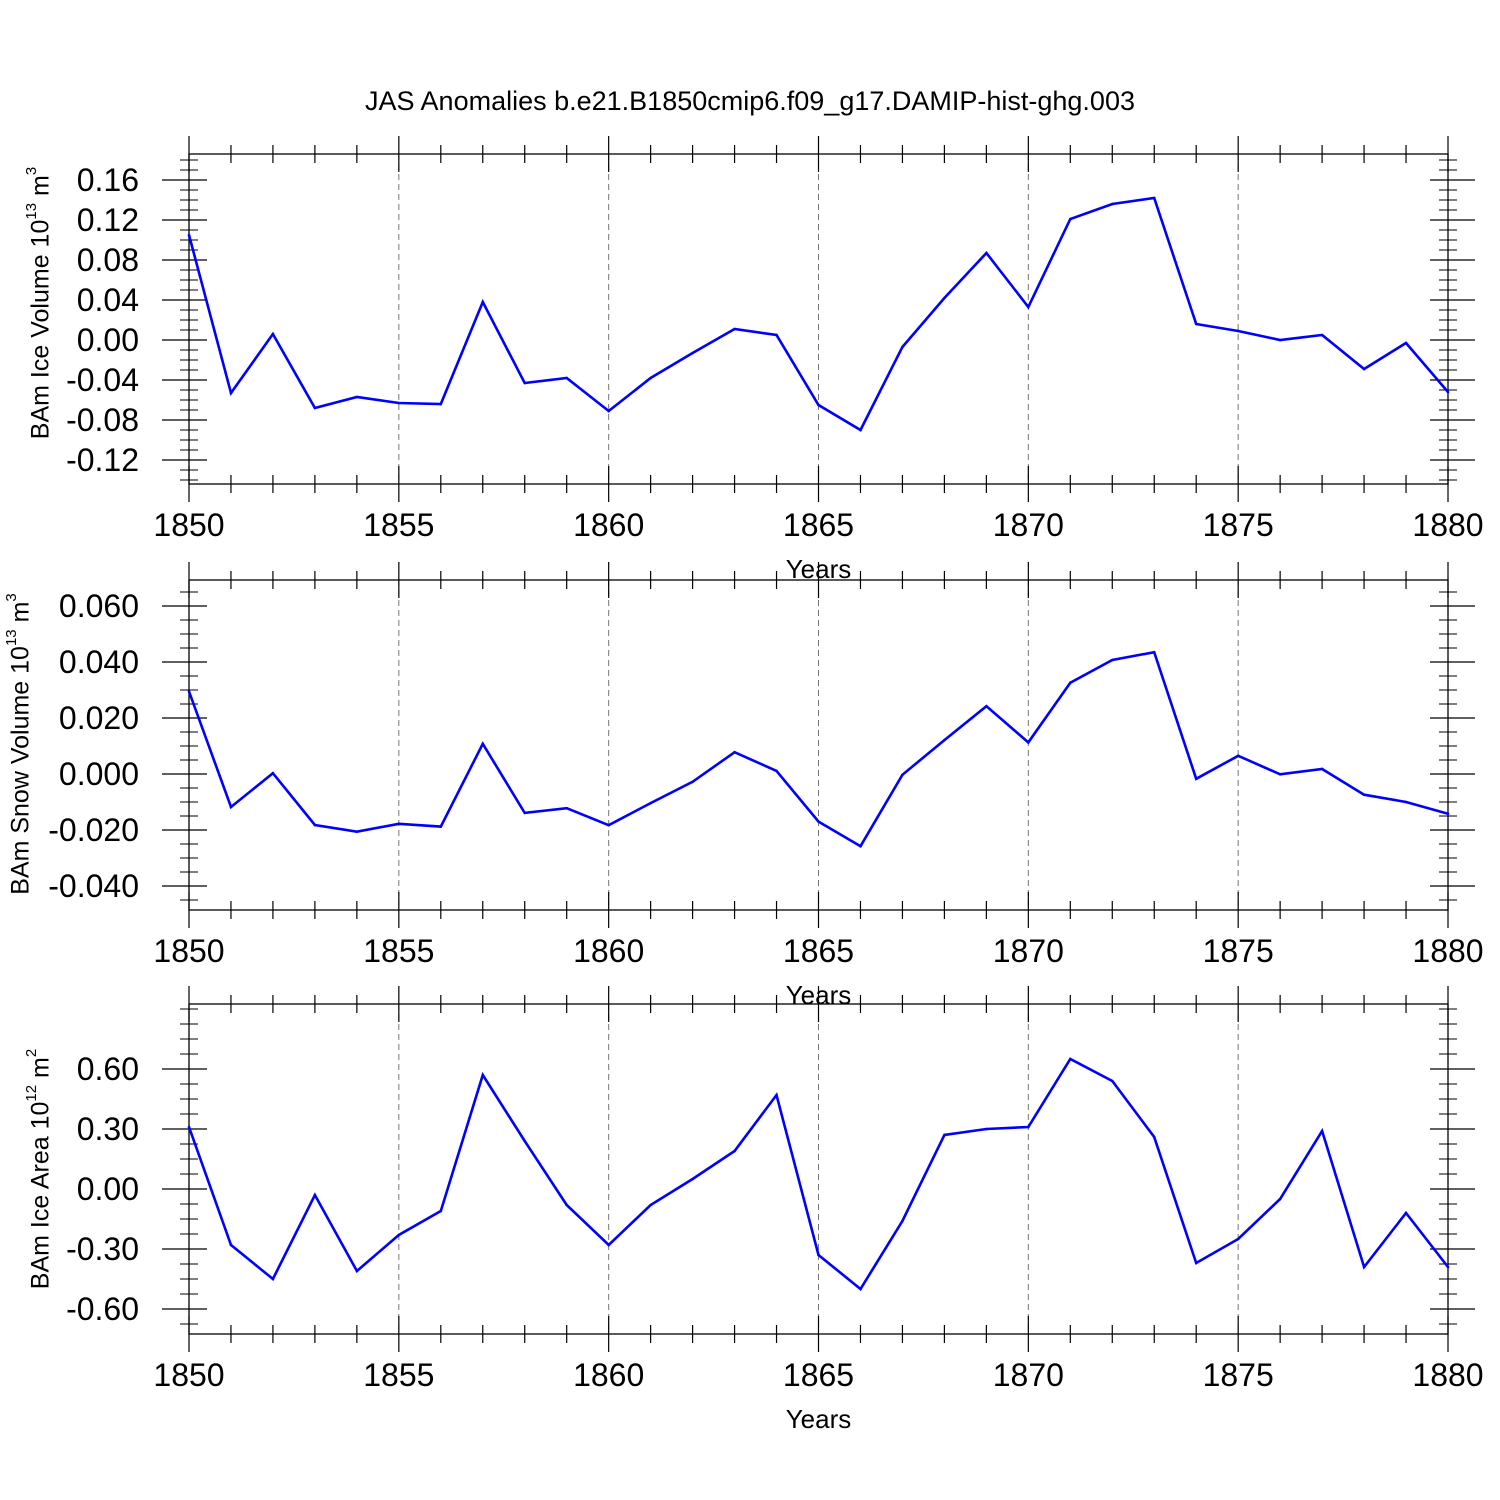 The height and width of the screenshot is (1500, 1500). What do you see at coordinates (99, 606) in the screenshot?
I see `panel-2-y-tick-label: 0.060` at bounding box center [99, 606].